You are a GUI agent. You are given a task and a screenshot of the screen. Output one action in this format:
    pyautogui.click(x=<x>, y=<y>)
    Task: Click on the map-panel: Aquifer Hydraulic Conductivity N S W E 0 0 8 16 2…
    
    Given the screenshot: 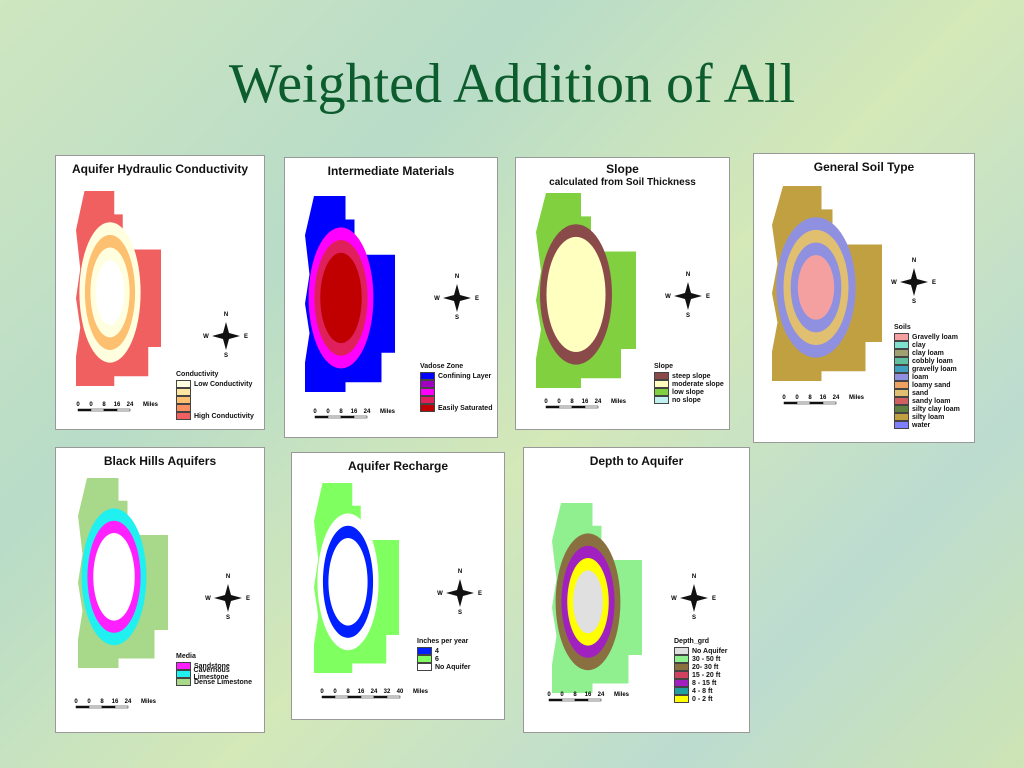 What is the action you would take?
    pyautogui.click(x=160, y=292)
    